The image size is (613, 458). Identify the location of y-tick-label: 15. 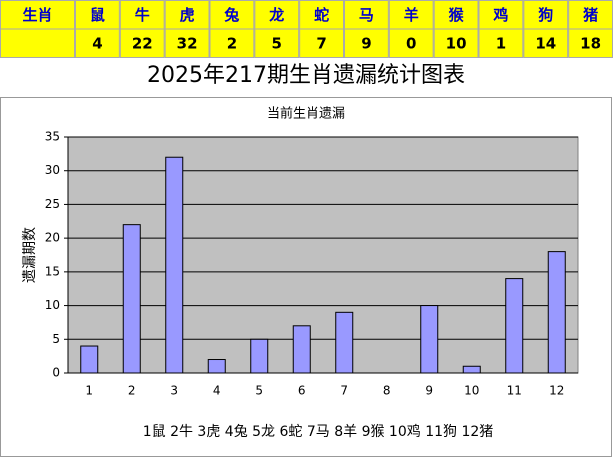
(52, 271).